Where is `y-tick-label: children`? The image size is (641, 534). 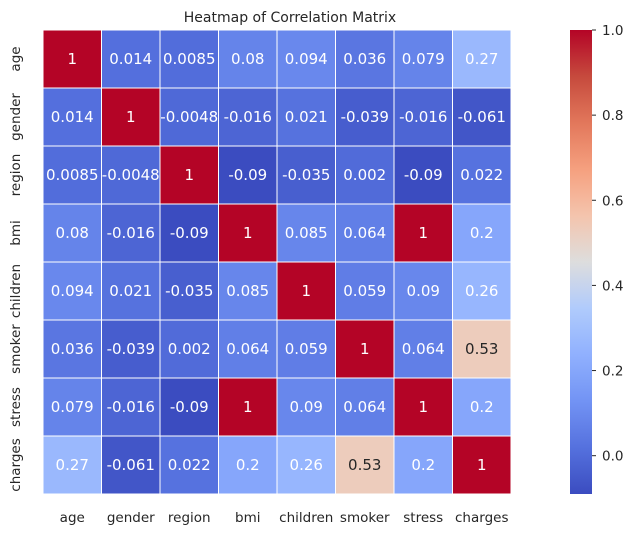
y-tick-label: children is located at coordinates (16, 291).